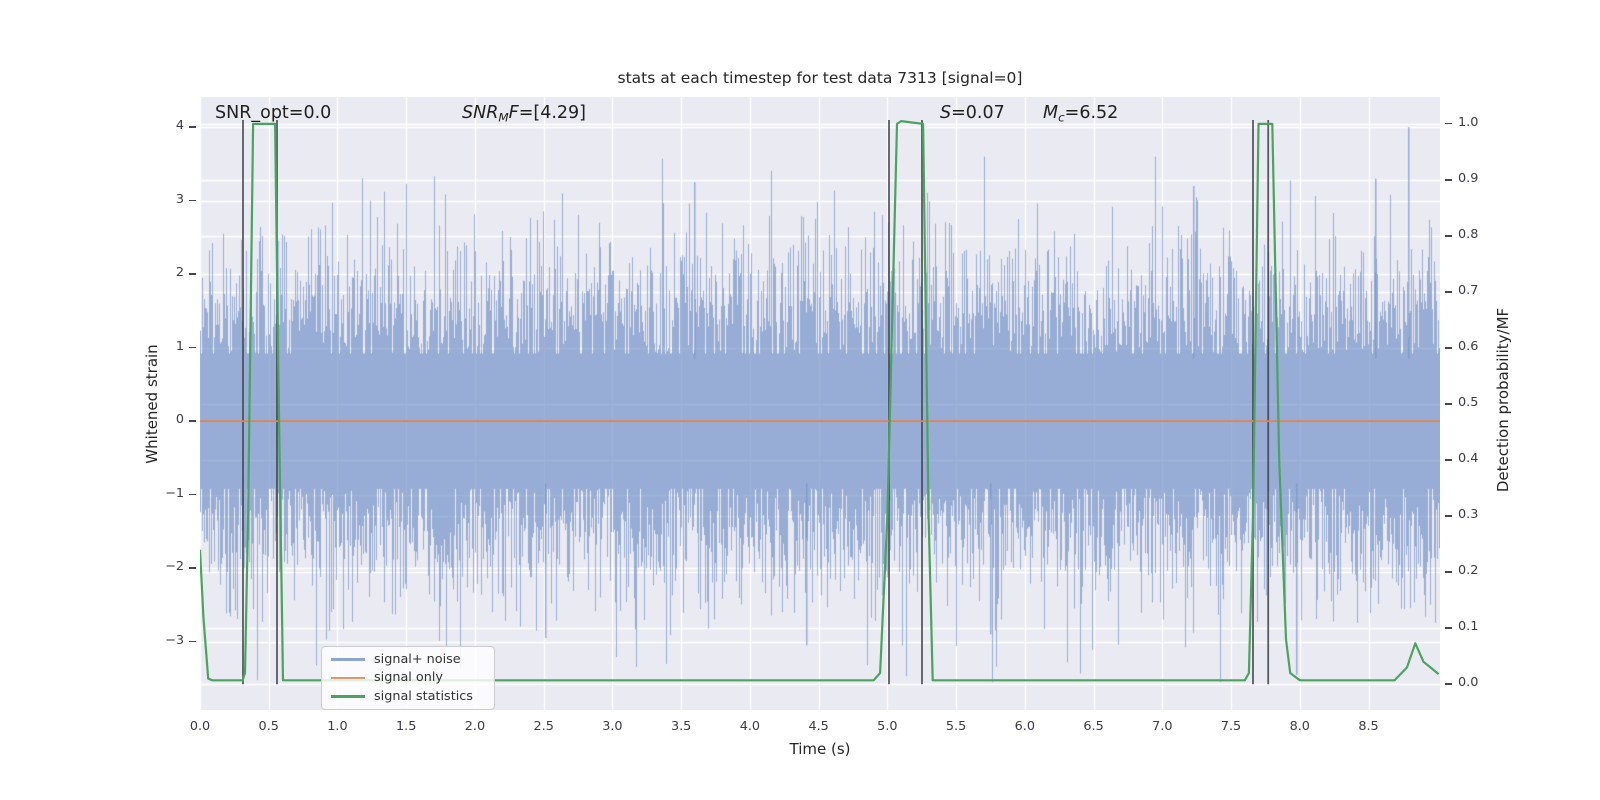 The height and width of the screenshot is (800, 1600). What do you see at coordinates (174, 567) in the screenshot?
I see `y-left-tick-label: −2` at bounding box center [174, 567].